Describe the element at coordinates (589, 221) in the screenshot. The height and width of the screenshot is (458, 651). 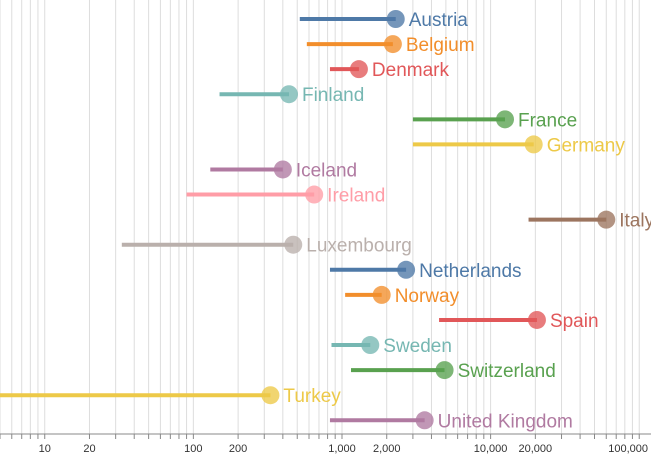
I see `series-italy: Italy` at that location.